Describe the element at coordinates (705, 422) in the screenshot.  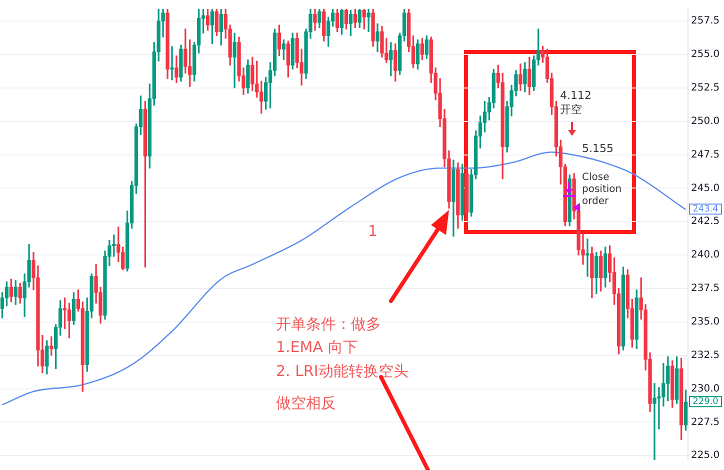
I see `y-tick-label: 227.5` at that location.